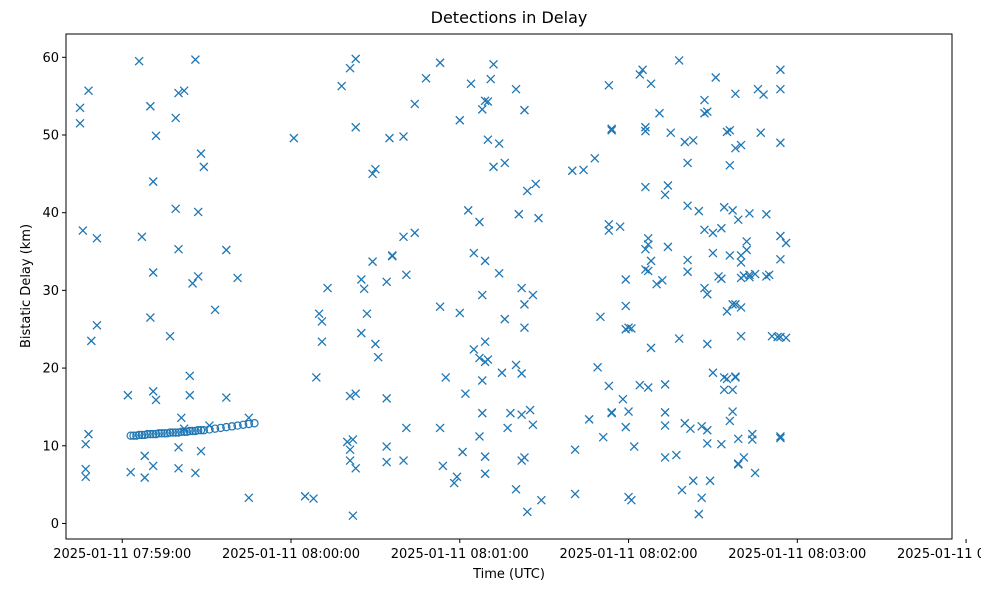 The image size is (981, 590). I want to click on y-tick-label: 10, so click(50, 446).